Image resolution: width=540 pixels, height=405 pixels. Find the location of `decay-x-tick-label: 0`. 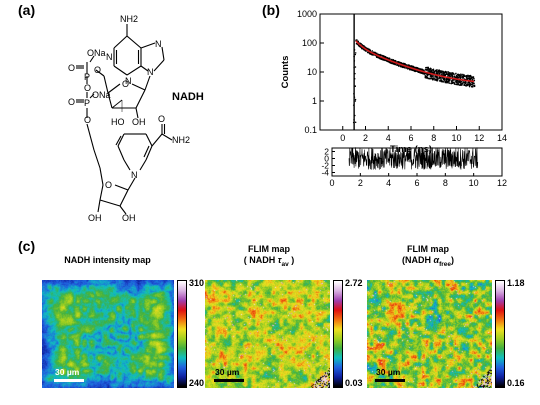

decay-x-tick-label: 0 is located at coordinates (342, 138).